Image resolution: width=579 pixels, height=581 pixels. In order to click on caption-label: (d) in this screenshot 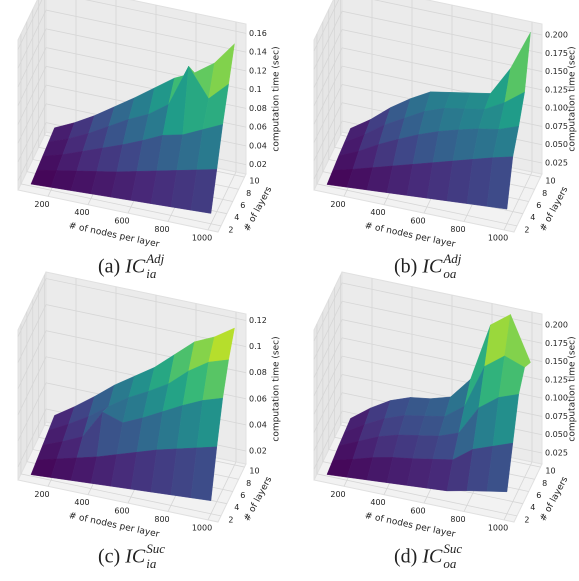, I will do `click(405, 557)`.